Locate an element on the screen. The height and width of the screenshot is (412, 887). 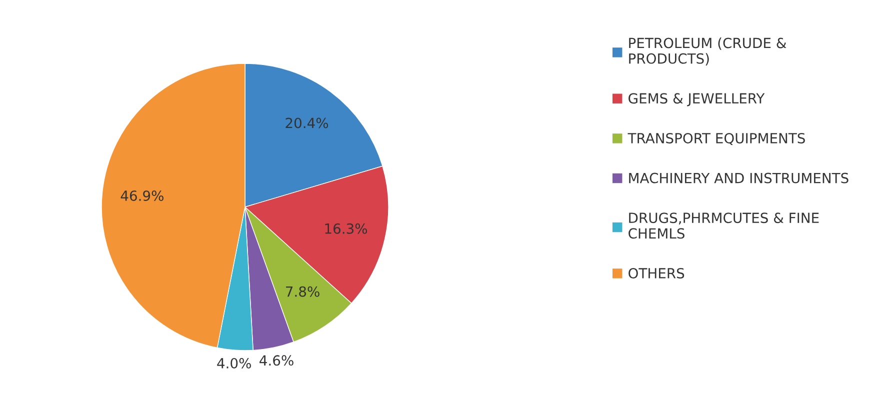
data-label: 46.9% is located at coordinates (142, 195).